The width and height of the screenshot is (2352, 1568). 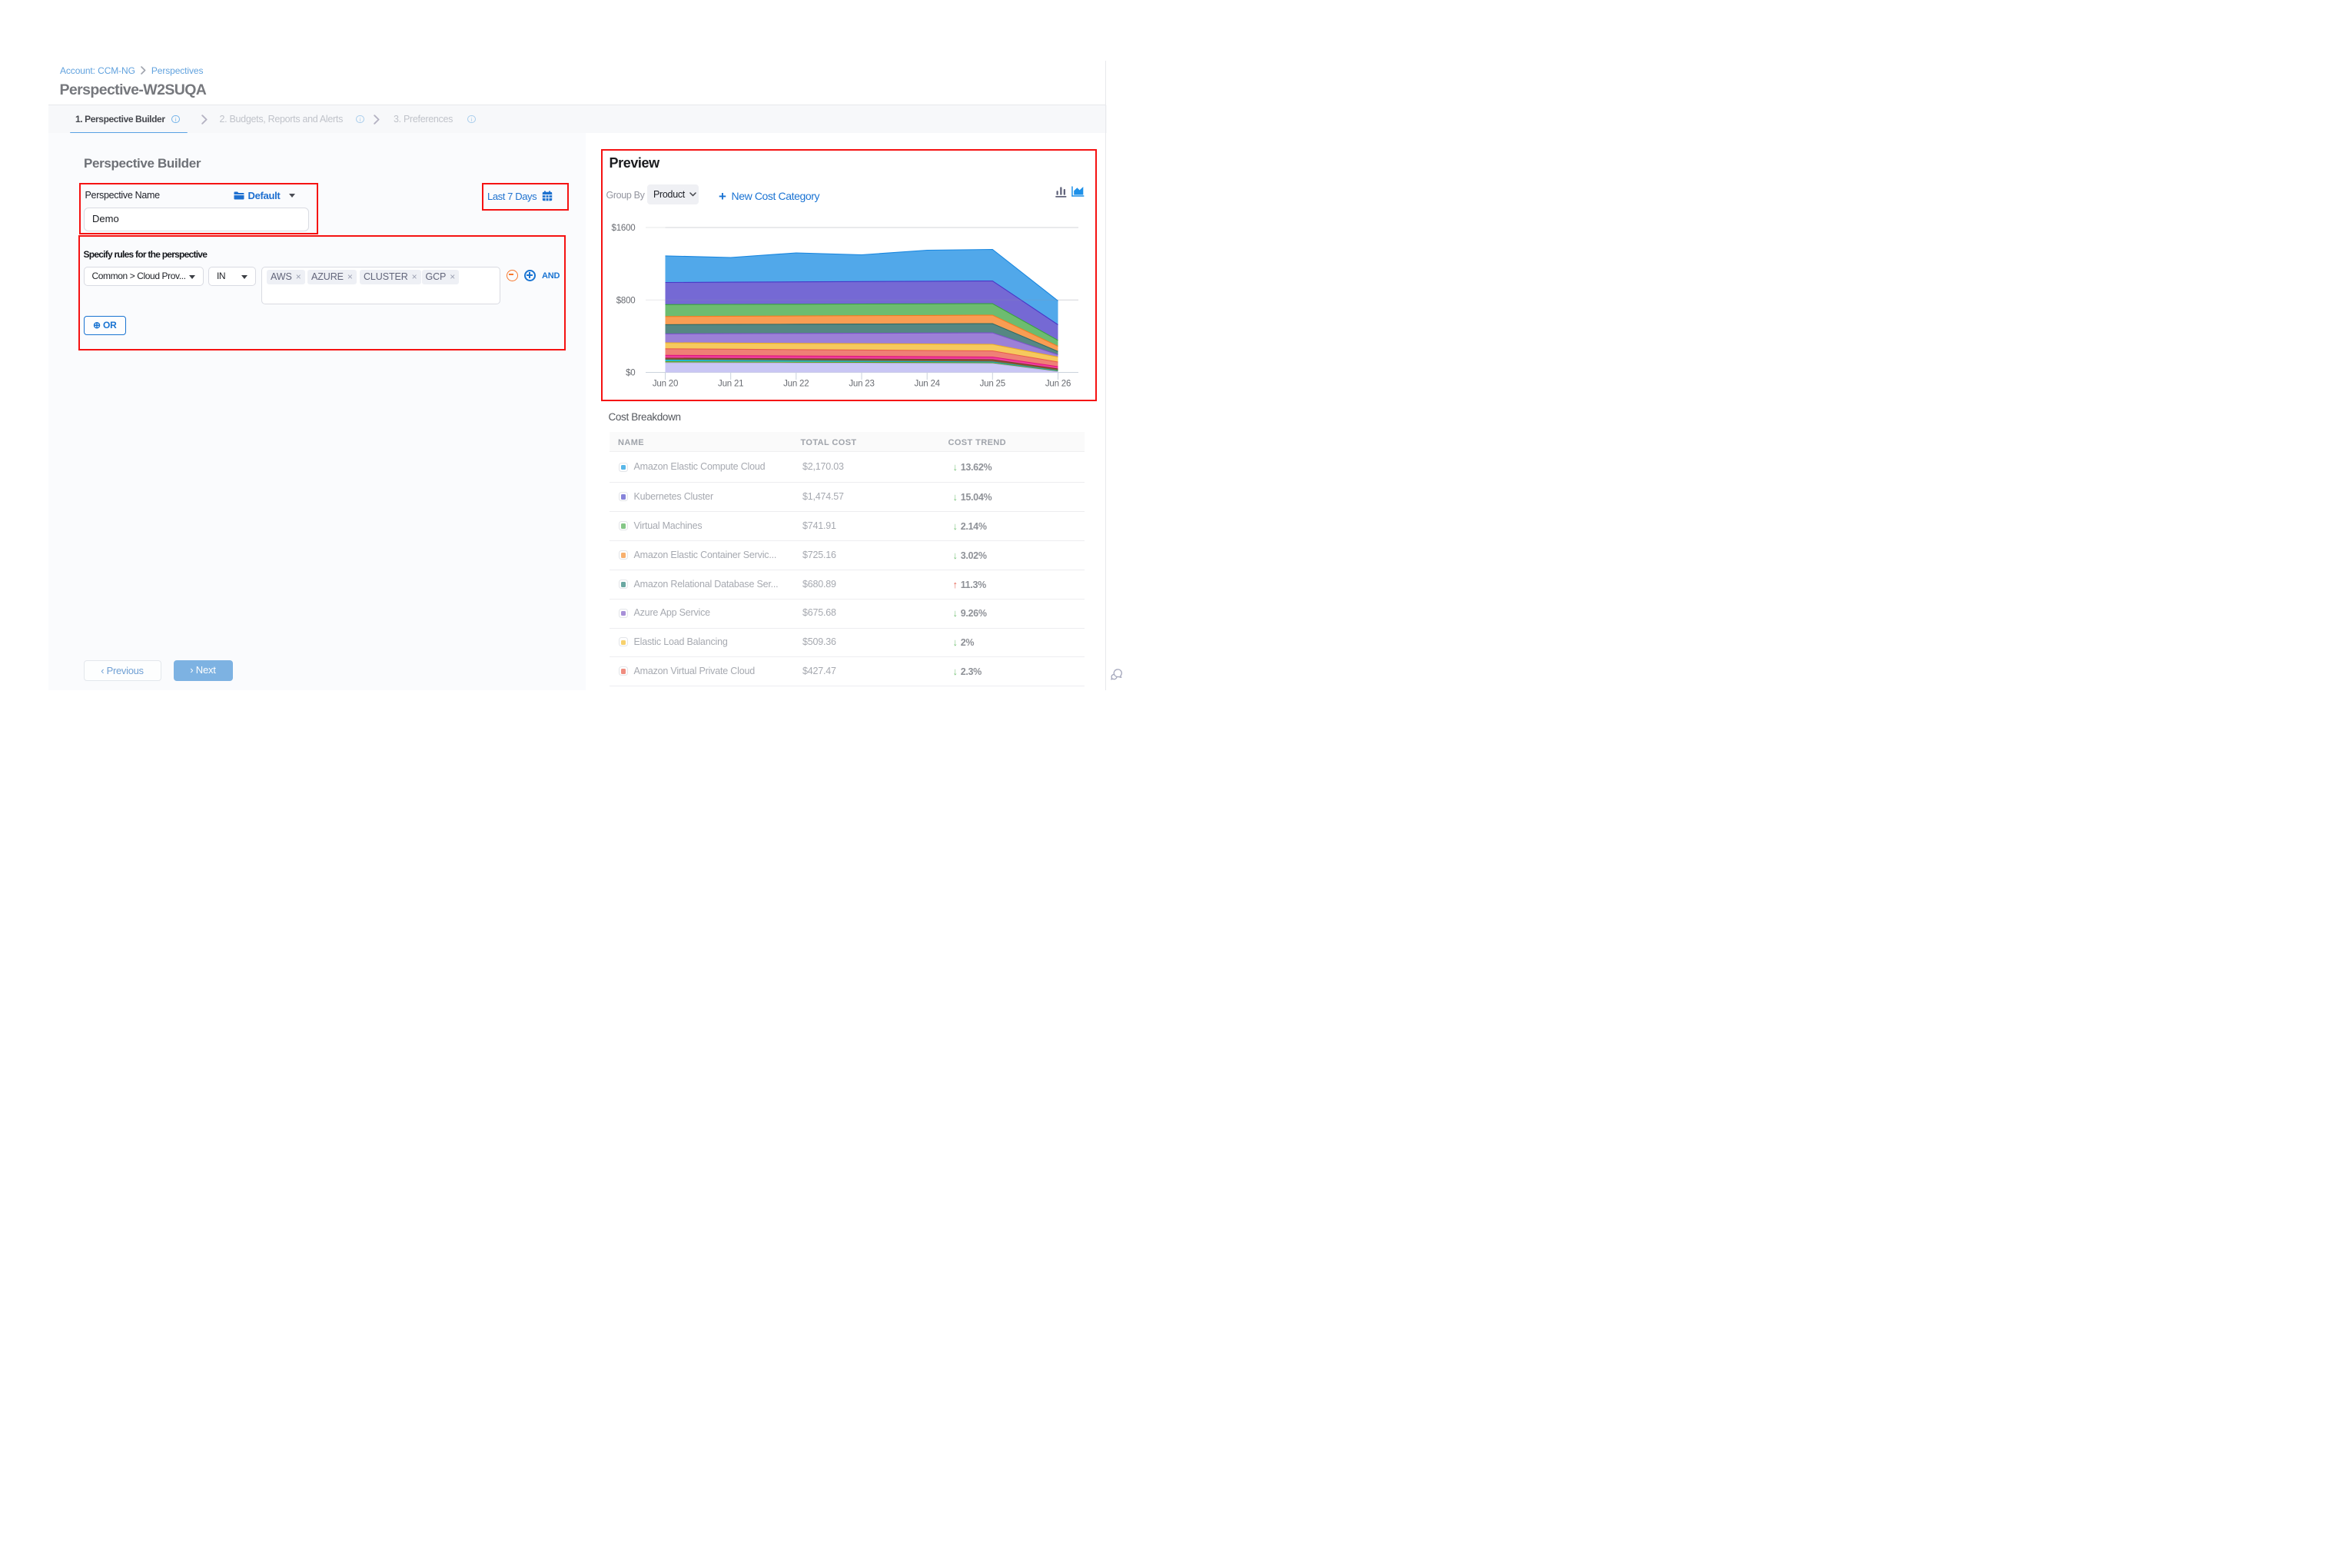 I want to click on svg-text: Jun 25, so click(x=992, y=384).